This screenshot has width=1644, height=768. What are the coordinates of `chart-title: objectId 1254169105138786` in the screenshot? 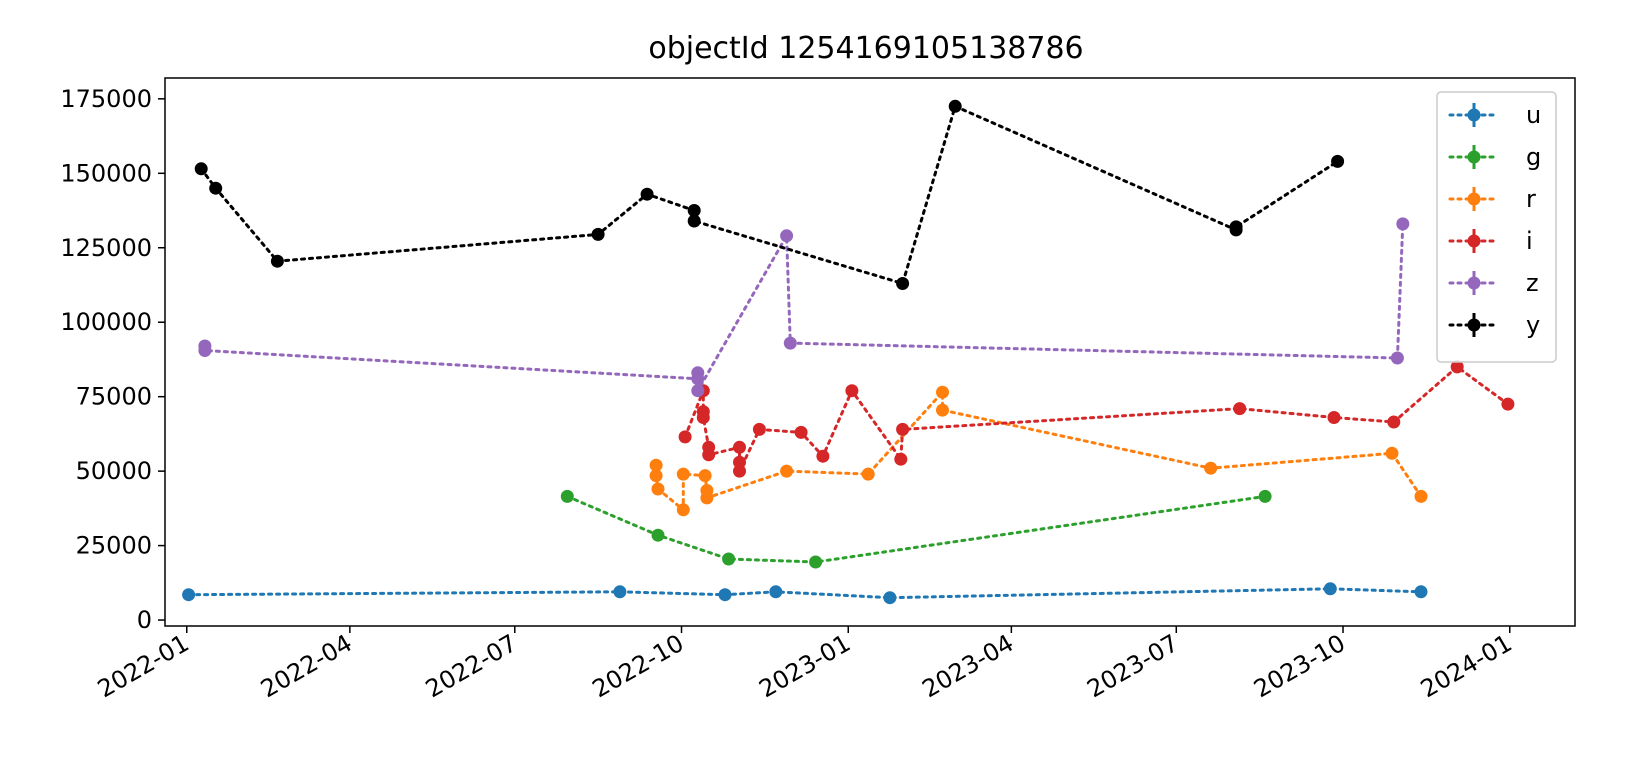 It's located at (865, 48).